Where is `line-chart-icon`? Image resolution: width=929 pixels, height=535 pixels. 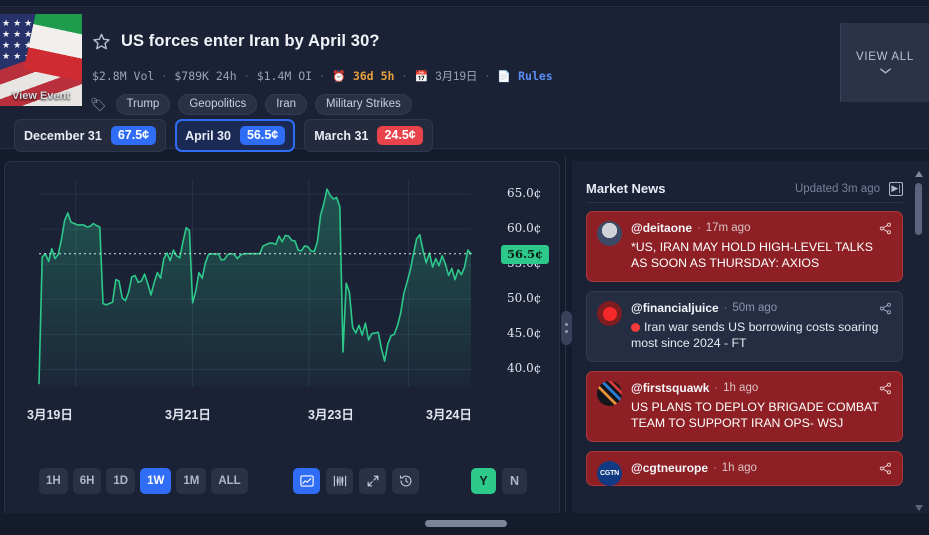 line-chart-icon is located at coordinates (306, 481).